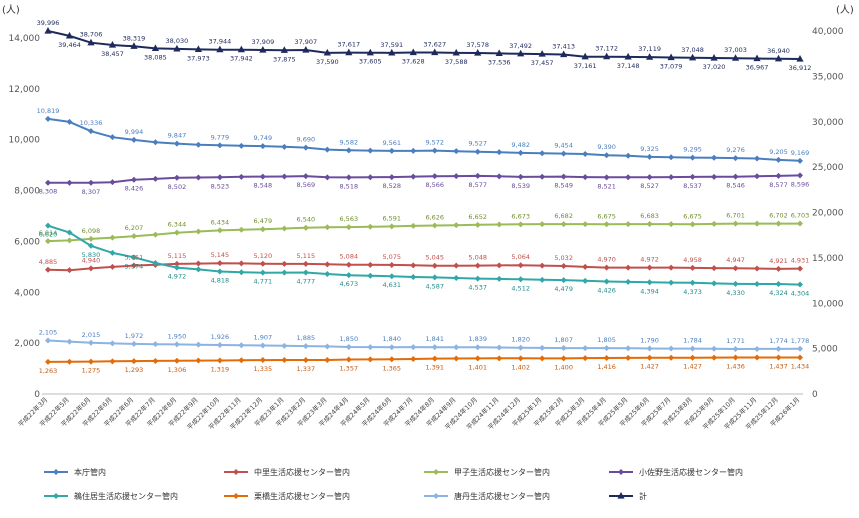 This screenshot has height=518, width=859. What do you see at coordinates (48, 192) in the screenshot?
I see `data-label: 8,308` at bounding box center [48, 192].